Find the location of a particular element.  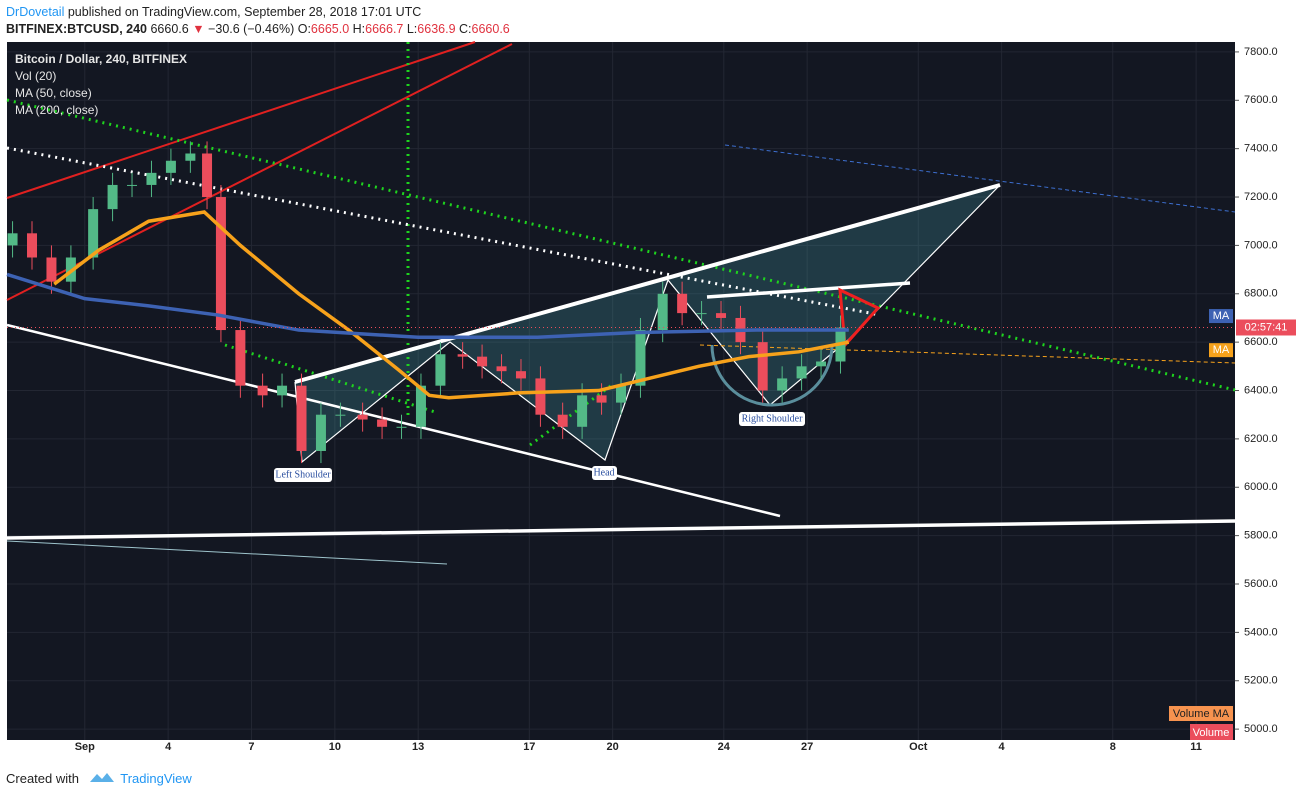

price-axis is located at coordinates (1266, 391).